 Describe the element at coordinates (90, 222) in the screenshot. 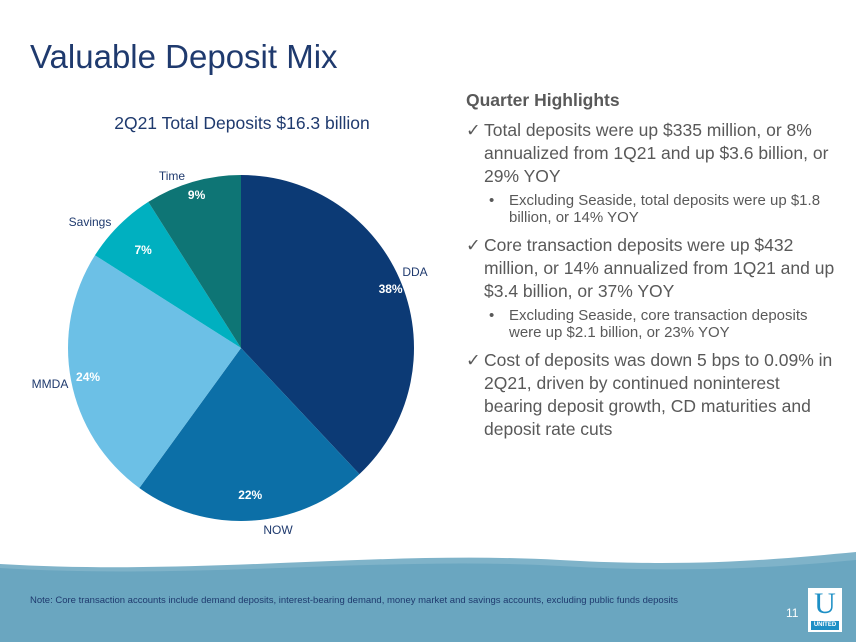

I see `slice-label-savings: Savings` at that location.